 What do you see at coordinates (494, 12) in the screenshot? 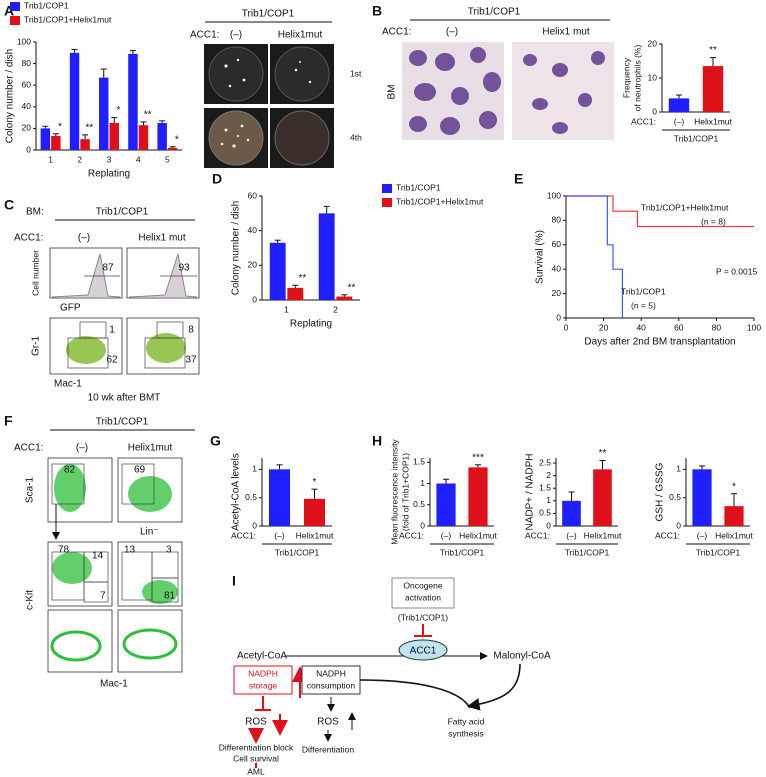
I see `header: Trib1/COP1` at bounding box center [494, 12].